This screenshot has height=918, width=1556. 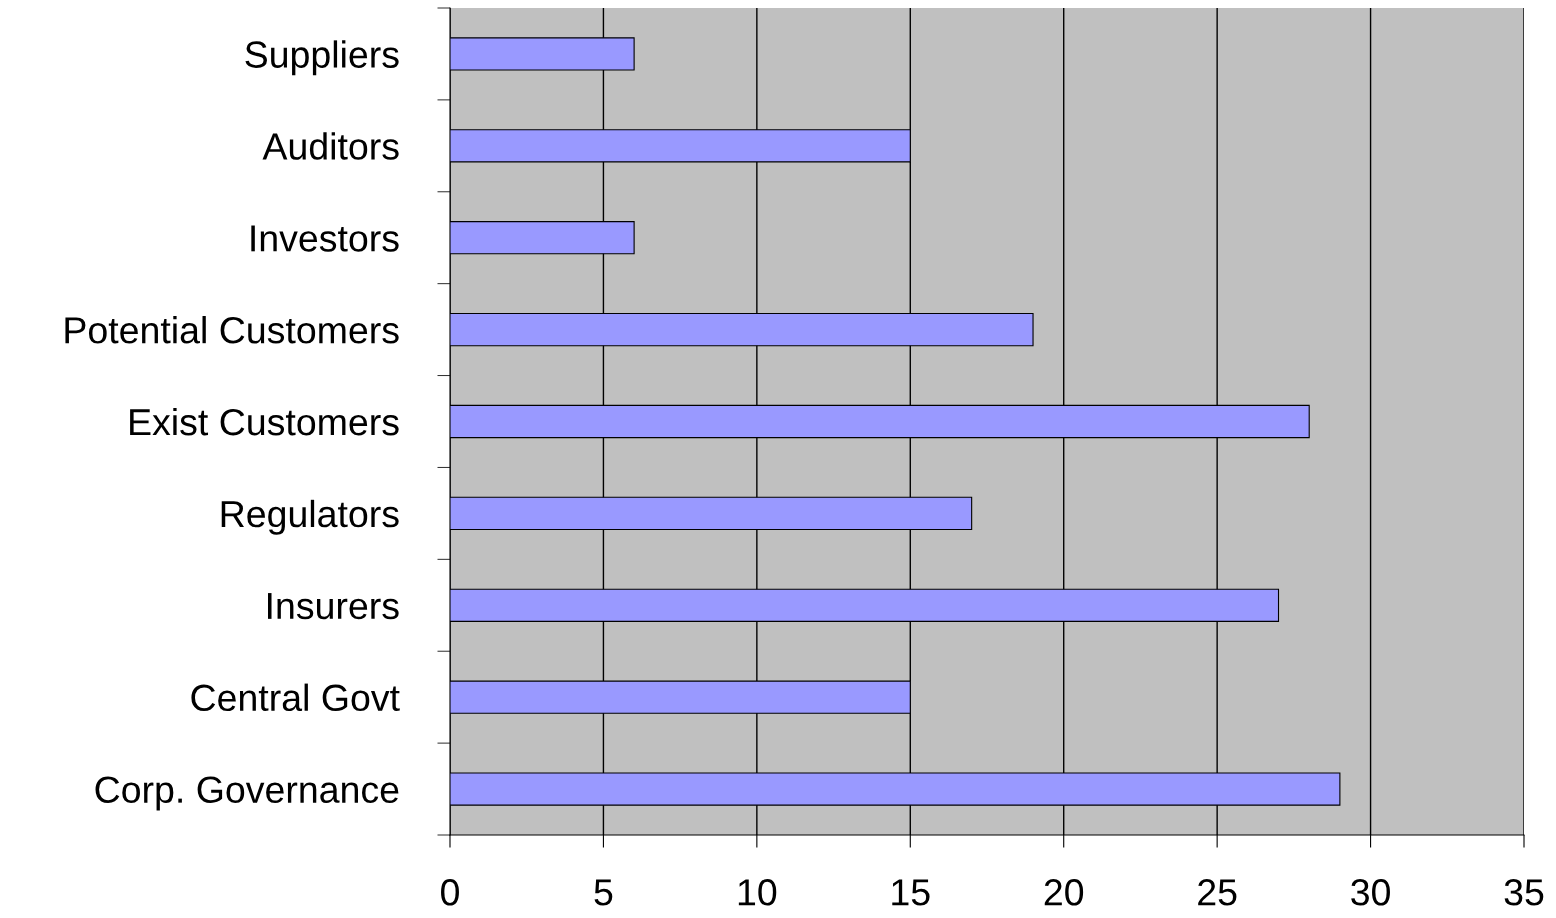 I want to click on y-tick-label: Exist Customers, so click(x=264, y=421).